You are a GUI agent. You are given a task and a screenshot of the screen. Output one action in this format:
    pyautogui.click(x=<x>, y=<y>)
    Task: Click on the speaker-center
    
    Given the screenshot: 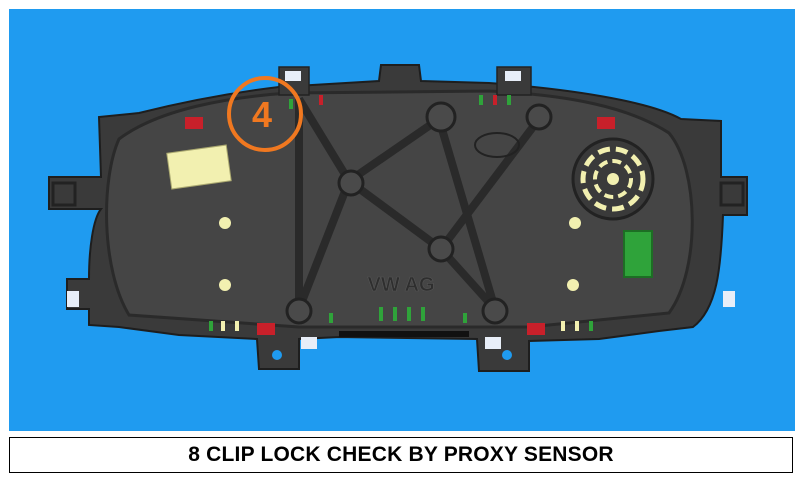 What is the action you would take?
    pyautogui.click(x=613, y=179)
    